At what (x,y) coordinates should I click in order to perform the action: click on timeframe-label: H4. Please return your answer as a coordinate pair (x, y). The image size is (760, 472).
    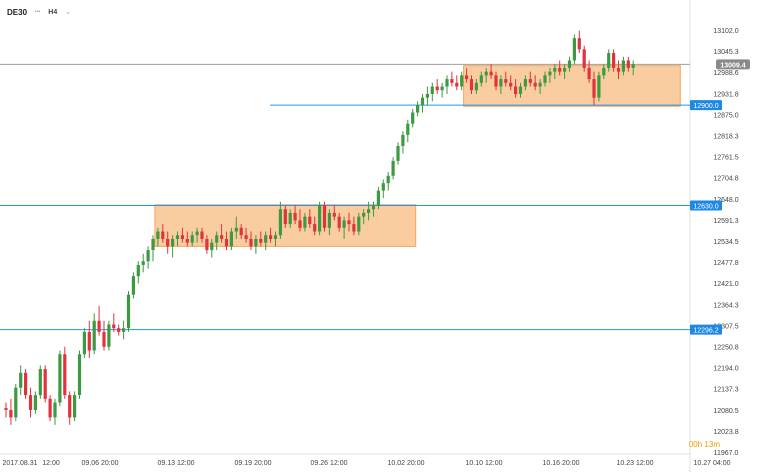
    Looking at the image, I should click on (53, 12).